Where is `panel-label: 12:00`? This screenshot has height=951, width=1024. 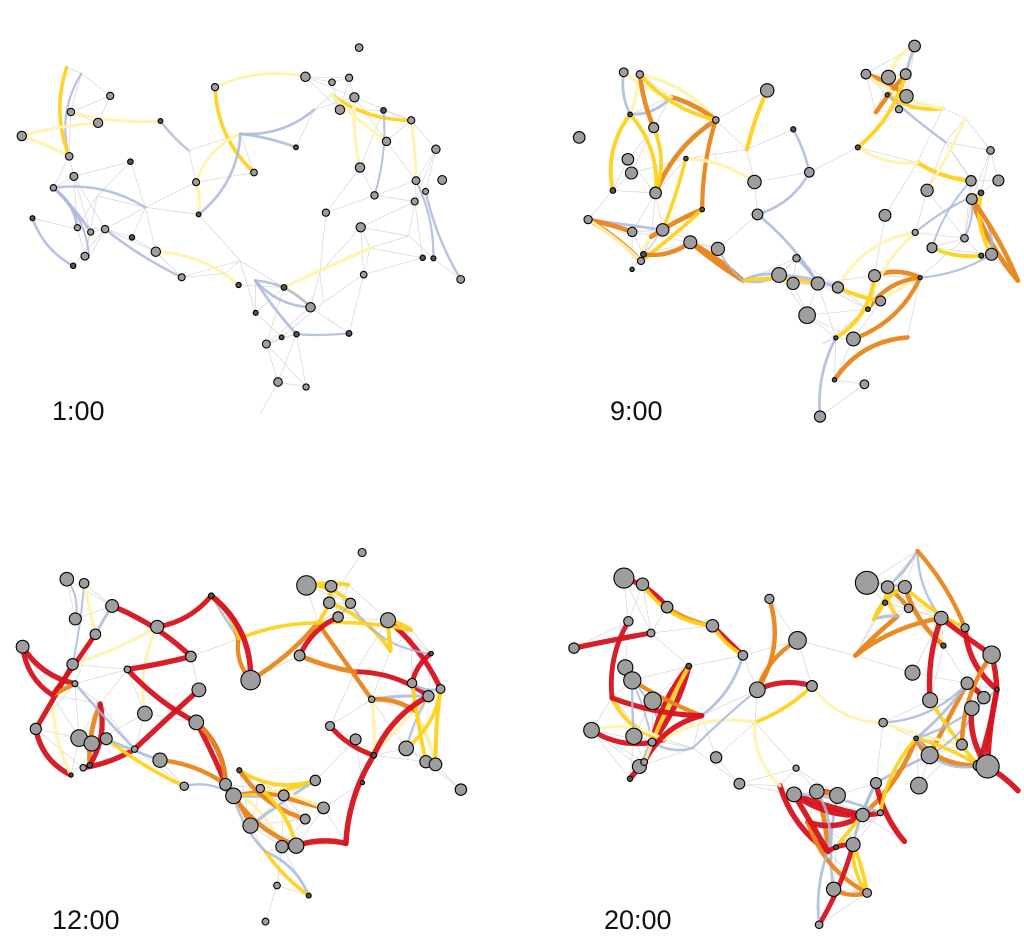 panel-label: 12:00 is located at coordinates (86, 920).